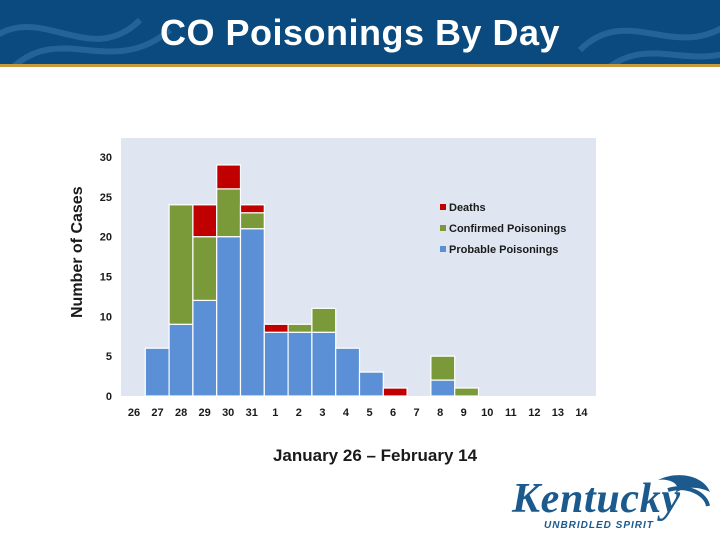  Describe the element at coordinates (77, 252) in the screenshot. I see `y-axis-label: Number of Cases` at that location.